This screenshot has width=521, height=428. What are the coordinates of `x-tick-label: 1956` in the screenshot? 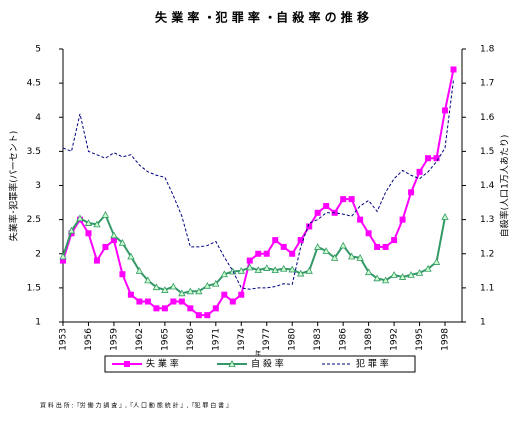 It's located at (89, 339).